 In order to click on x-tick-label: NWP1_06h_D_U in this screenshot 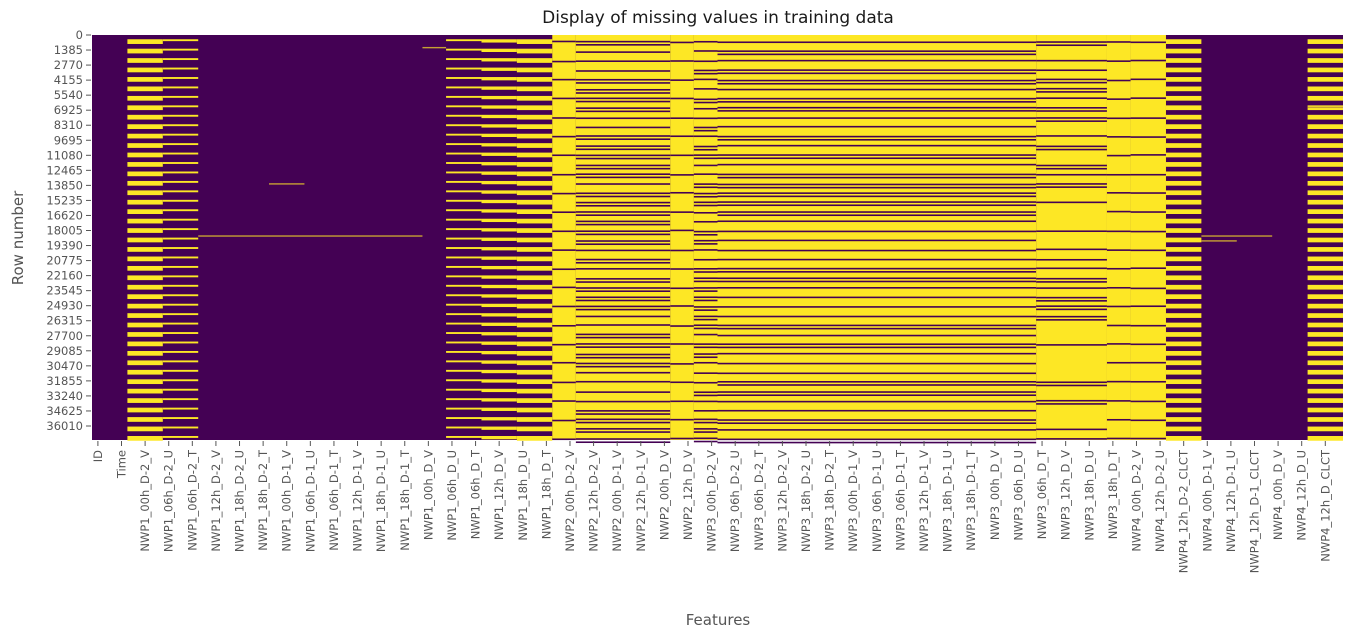, I will do `click(452, 495)`.